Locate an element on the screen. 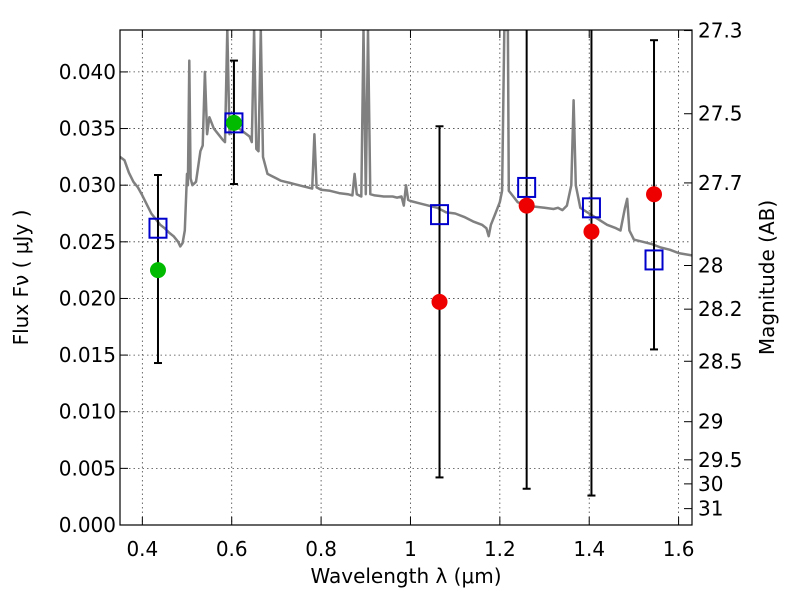 This screenshot has width=800, height=600. right-tick-label: 27.7 is located at coordinates (720, 183).